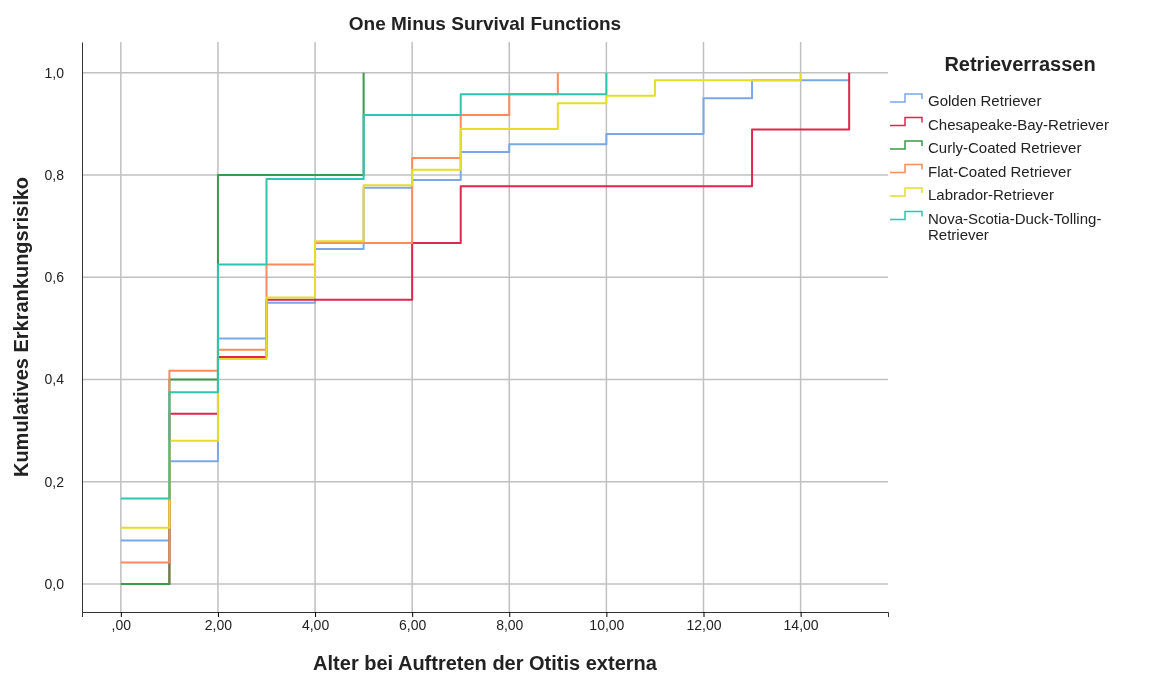  What do you see at coordinates (485, 23) in the screenshot?
I see `chart-title: One Minus Survival Functions` at bounding box center [485, 23].